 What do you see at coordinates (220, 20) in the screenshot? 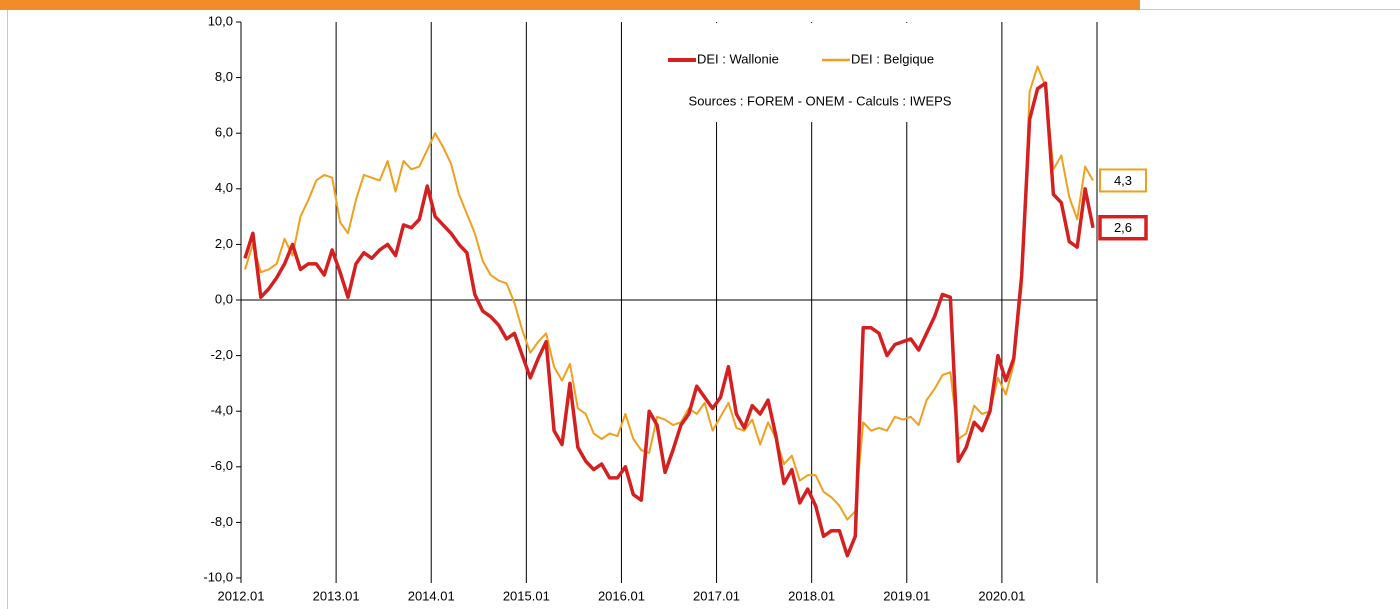
I see `y-tick-label: 10,0` at bounding box center [220, 20].